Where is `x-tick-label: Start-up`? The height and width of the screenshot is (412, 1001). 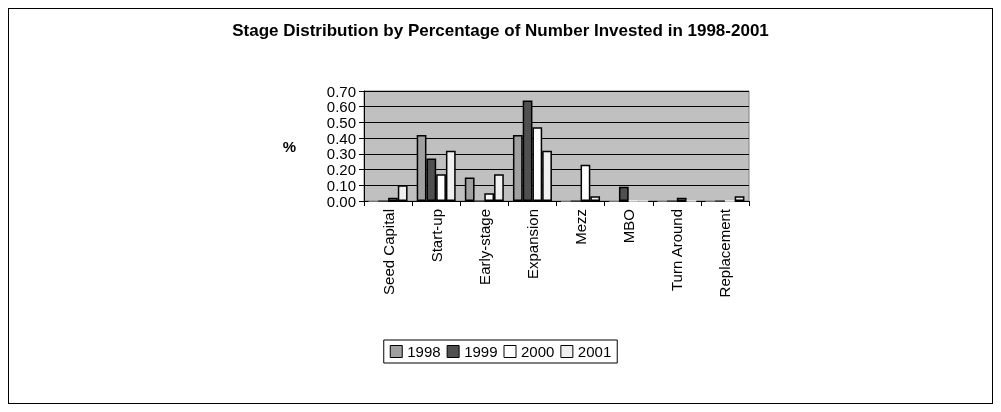
x-tick-label: Start-up is located at coordinates (436, 236).